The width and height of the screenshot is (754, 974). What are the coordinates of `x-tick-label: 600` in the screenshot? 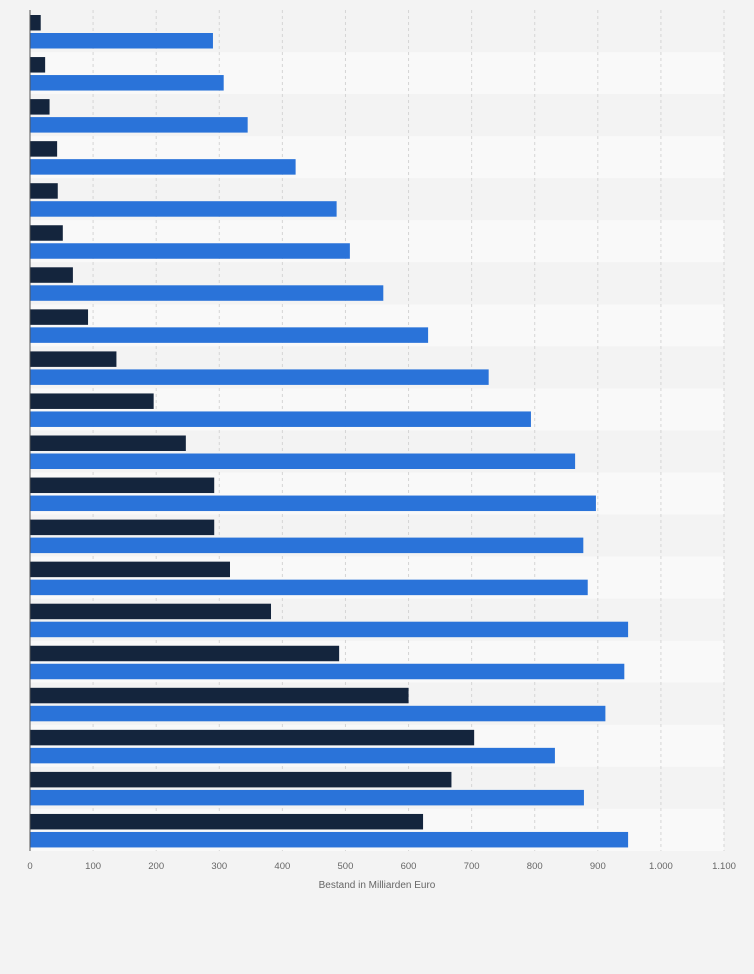 It's located at (409, 866).